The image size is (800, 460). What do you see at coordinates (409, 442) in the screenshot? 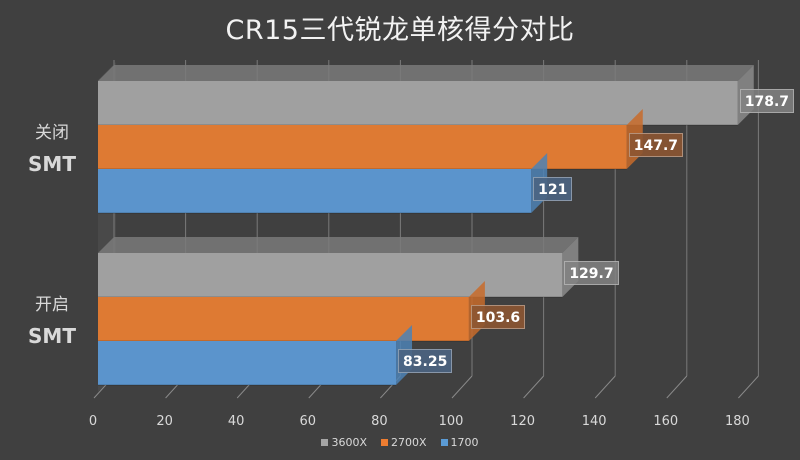
I see `legend-label: 2700X` at bounding box center [409, 442].